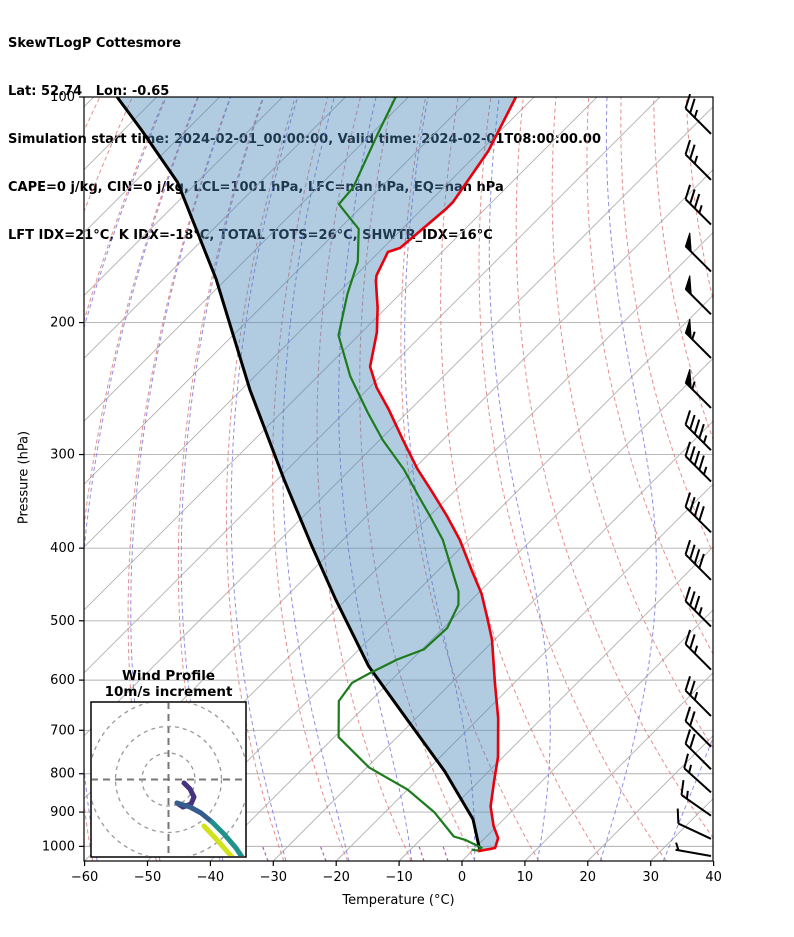 The image size is (794, 937). What do you see at coordinates (62, 774) in the screenshot?
I see `y-tick-label: 800` at bounding box center [62, 774].